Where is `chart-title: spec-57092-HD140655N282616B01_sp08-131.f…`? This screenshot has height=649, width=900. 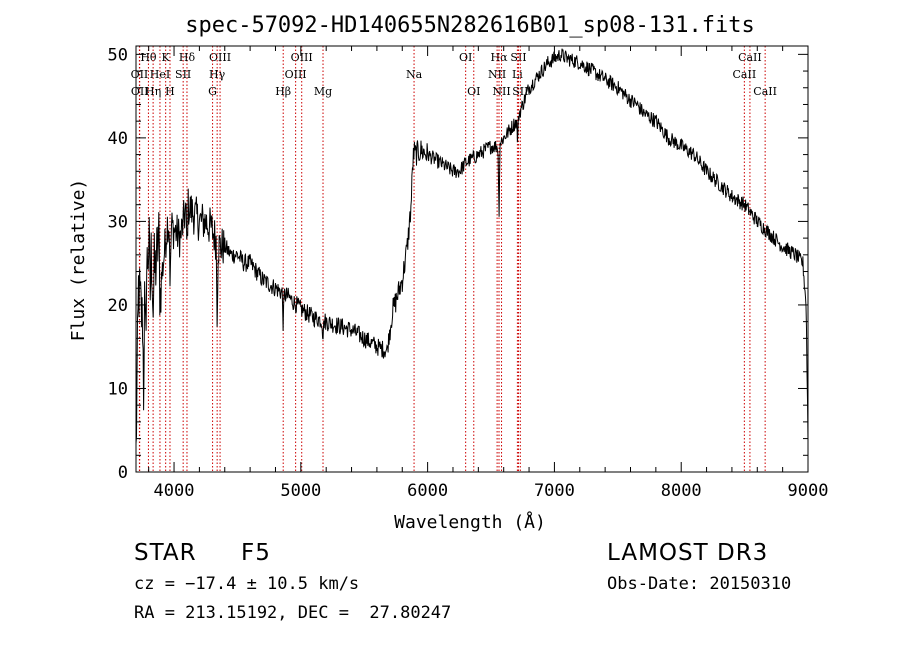 chart-title: spec-57092-HD140655N282616B01_sp08-131.f… is located at coordinates (470, 25).